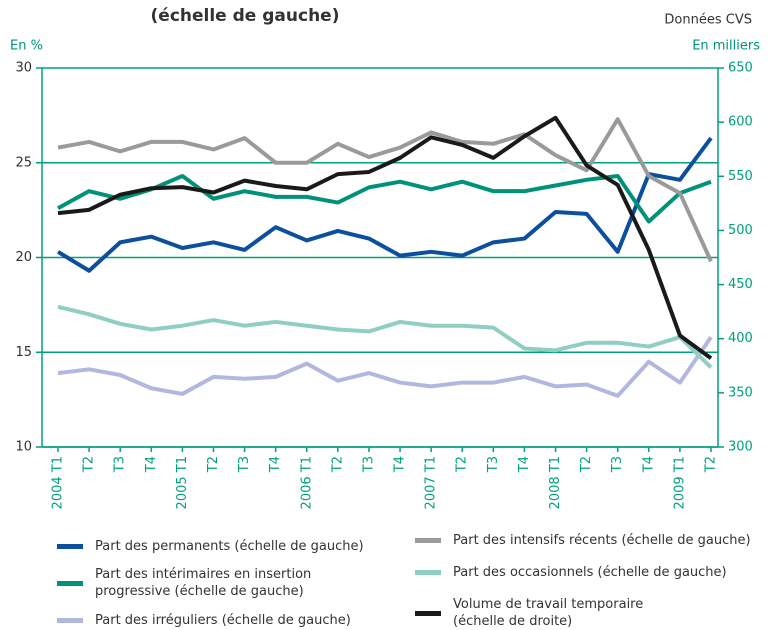 The height and width of the screenshot is (630, 770). What do you see at coordinates (182, 482) in the screenshot?
I see `x-tick-label: 2005 T1` at bounding box center [182, 482].